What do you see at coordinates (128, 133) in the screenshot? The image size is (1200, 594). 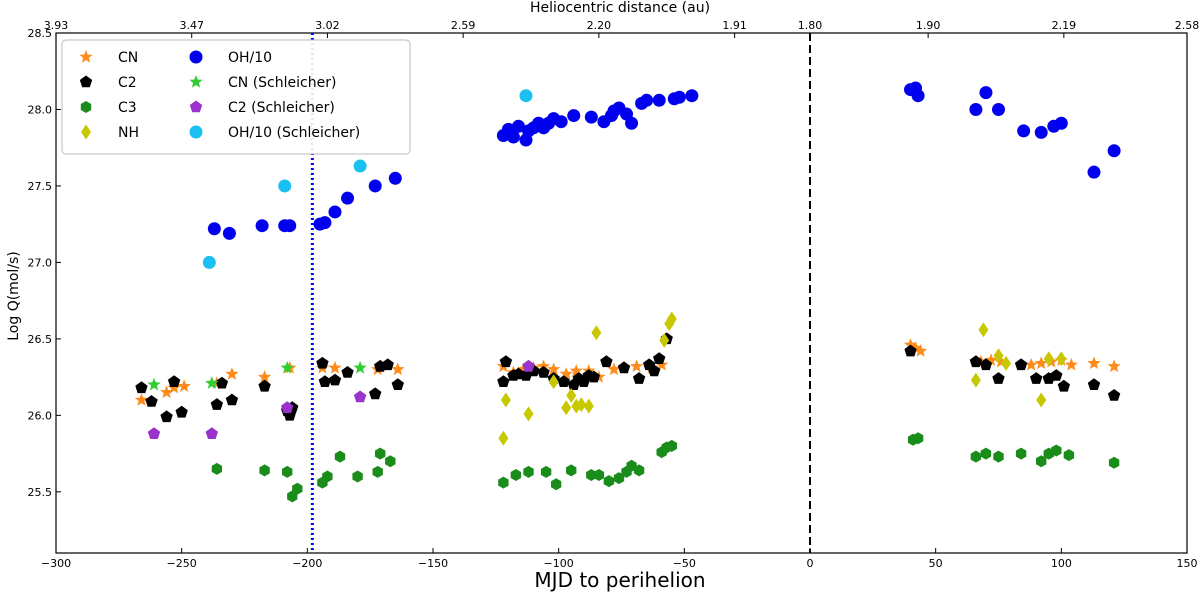 I see `legend-label-nh: NH` at bounding box center [128, 133].